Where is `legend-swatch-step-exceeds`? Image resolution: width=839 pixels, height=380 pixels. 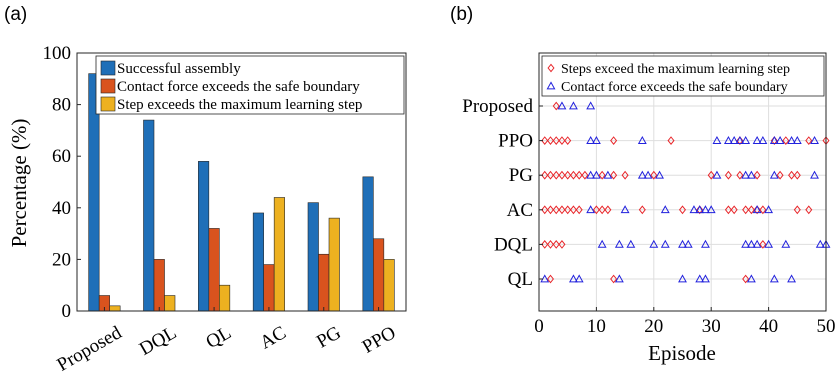
legend-swatch-step-exceeds is located at coordinates (108, 104).